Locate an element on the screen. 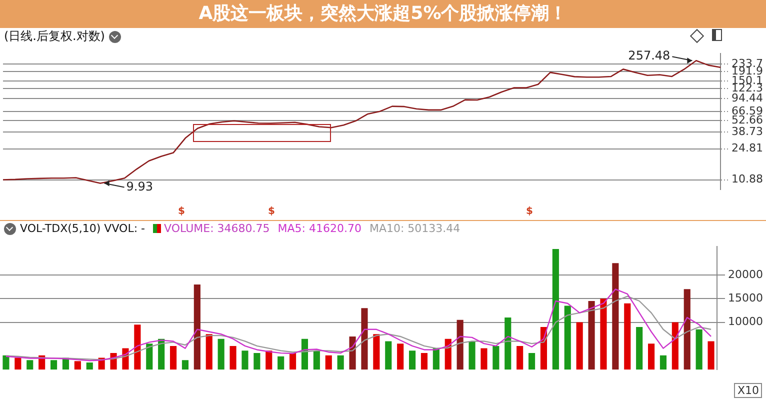 The height and width of the screenshot is (400, 766). legend-label: VOLUME: 34680.75 is located at coordinates (216, 228).